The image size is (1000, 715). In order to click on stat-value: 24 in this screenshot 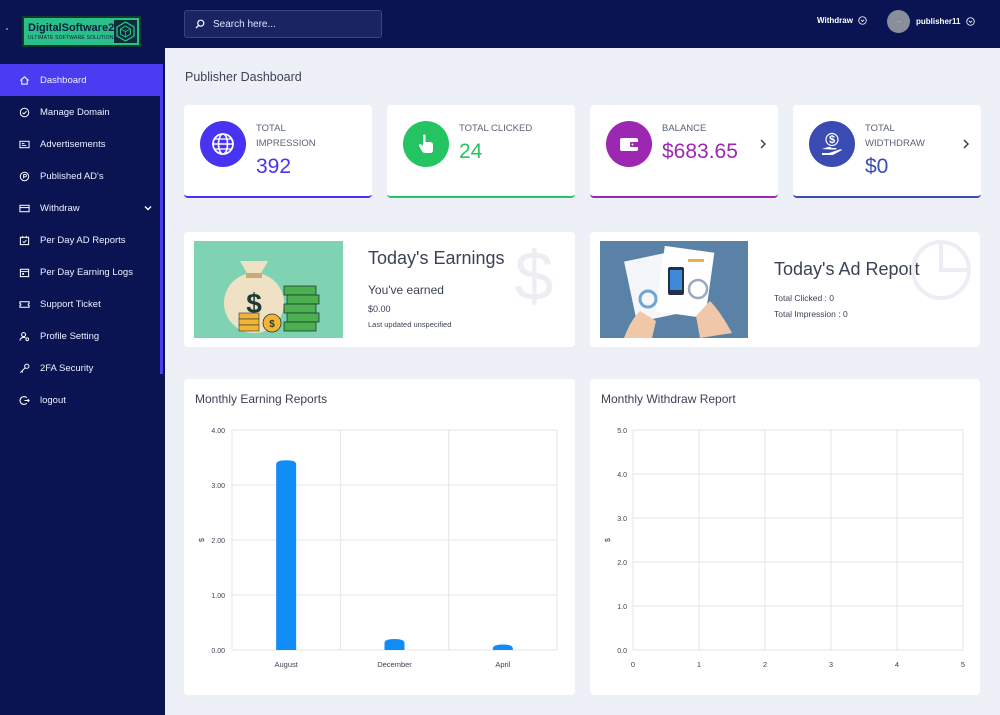, I will do `click(471, 151)`.